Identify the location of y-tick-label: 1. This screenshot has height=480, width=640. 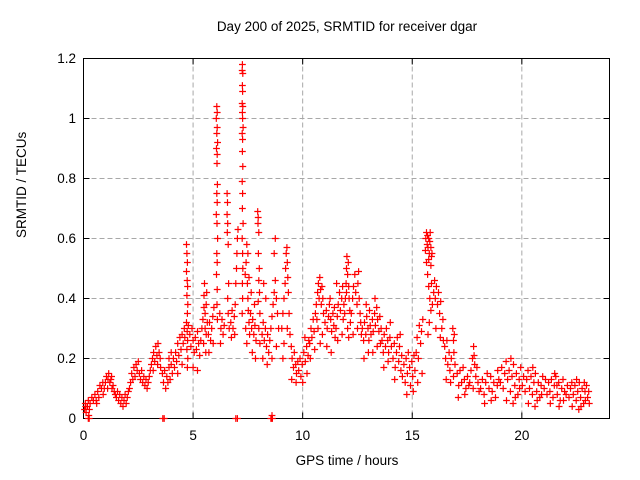
(72, 118).